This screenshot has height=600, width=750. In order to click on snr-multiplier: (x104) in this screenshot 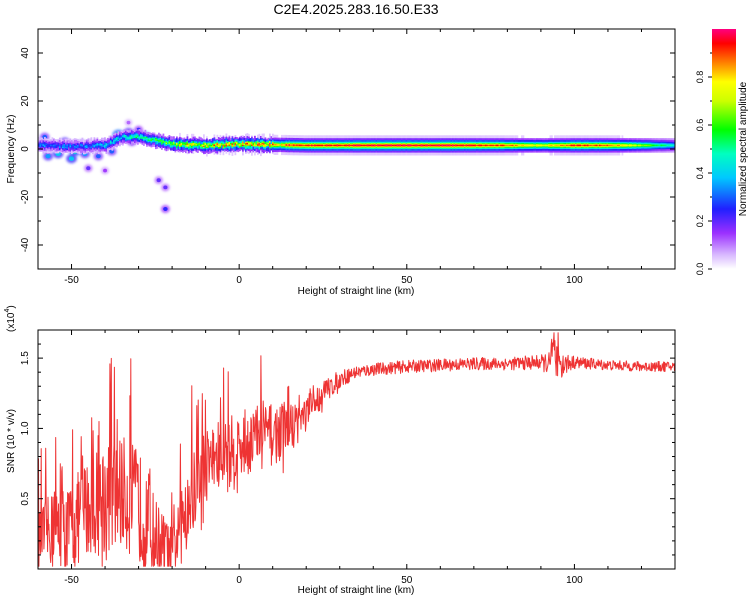, I will do `click(10, 318)`.